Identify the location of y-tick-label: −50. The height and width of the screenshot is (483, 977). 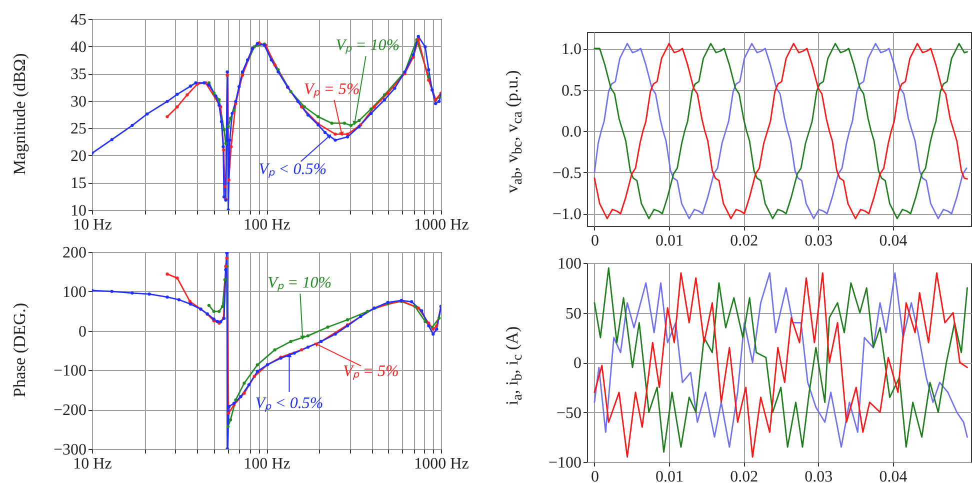
(569, 413).